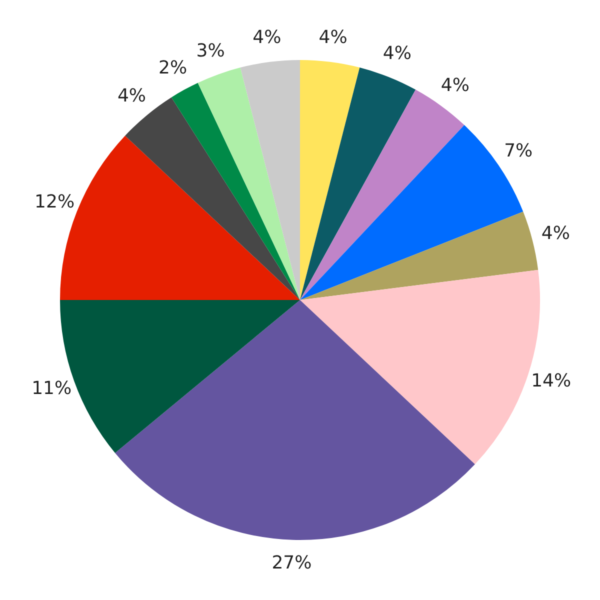 This screenshot has width=600, height=600. I want to click on data-label: 3%, so click(210, 51).